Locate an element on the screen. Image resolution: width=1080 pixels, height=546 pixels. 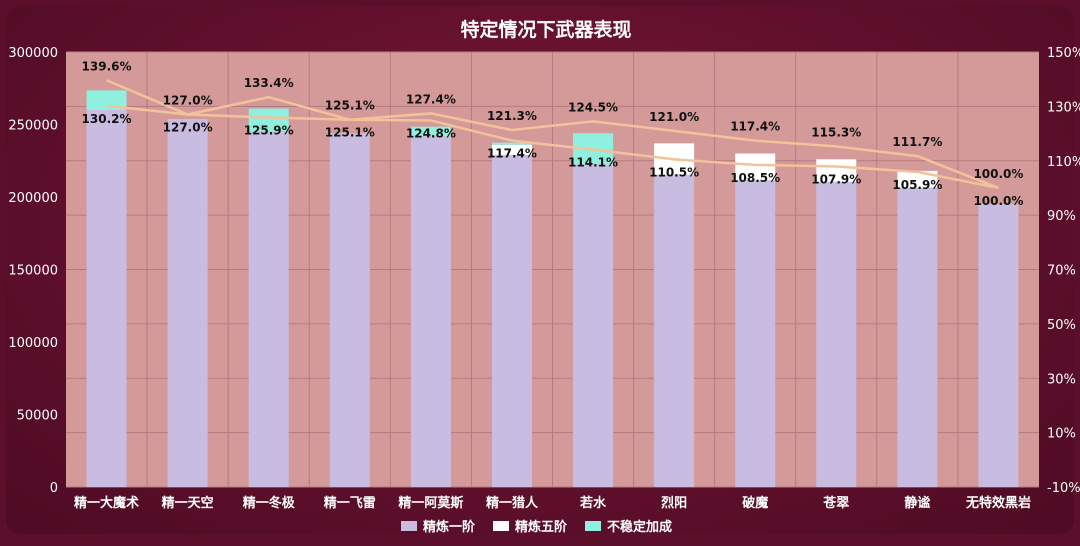
y-axis-tick-label: 50000 is located at coordinates (37, 416).